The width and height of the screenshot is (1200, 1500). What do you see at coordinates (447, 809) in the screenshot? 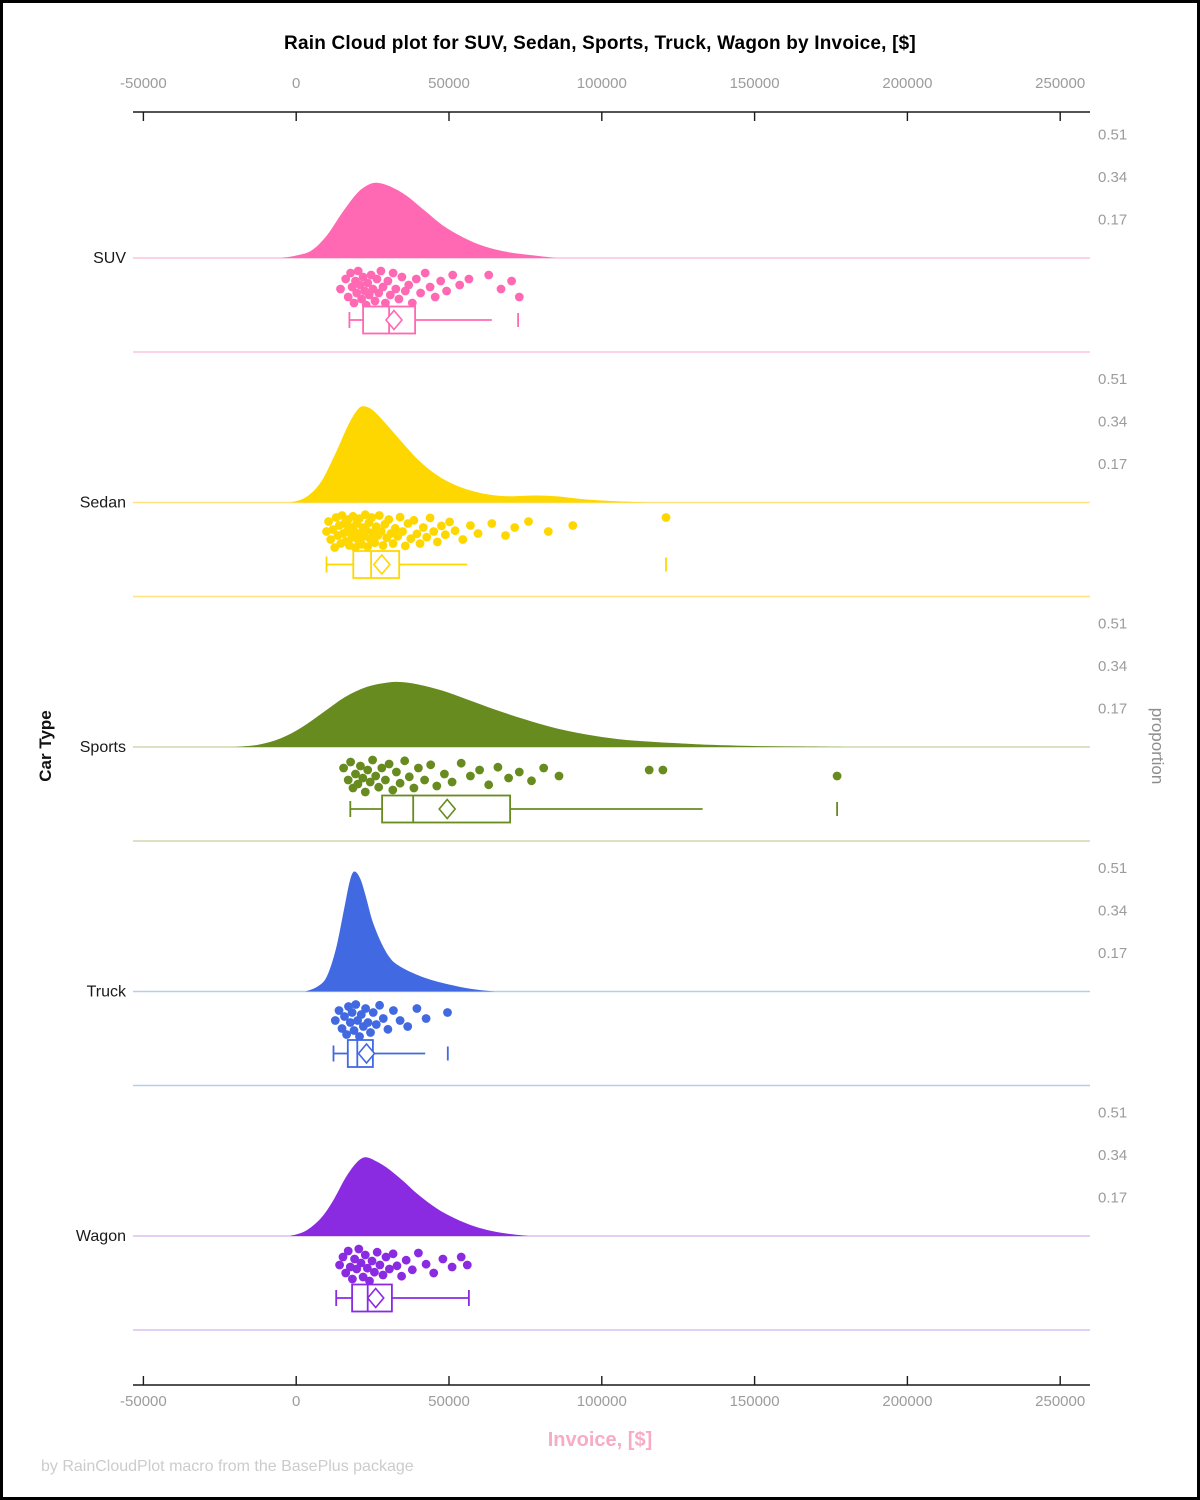
I see `mean-diamond-sports` at bounding box center [447, 809].